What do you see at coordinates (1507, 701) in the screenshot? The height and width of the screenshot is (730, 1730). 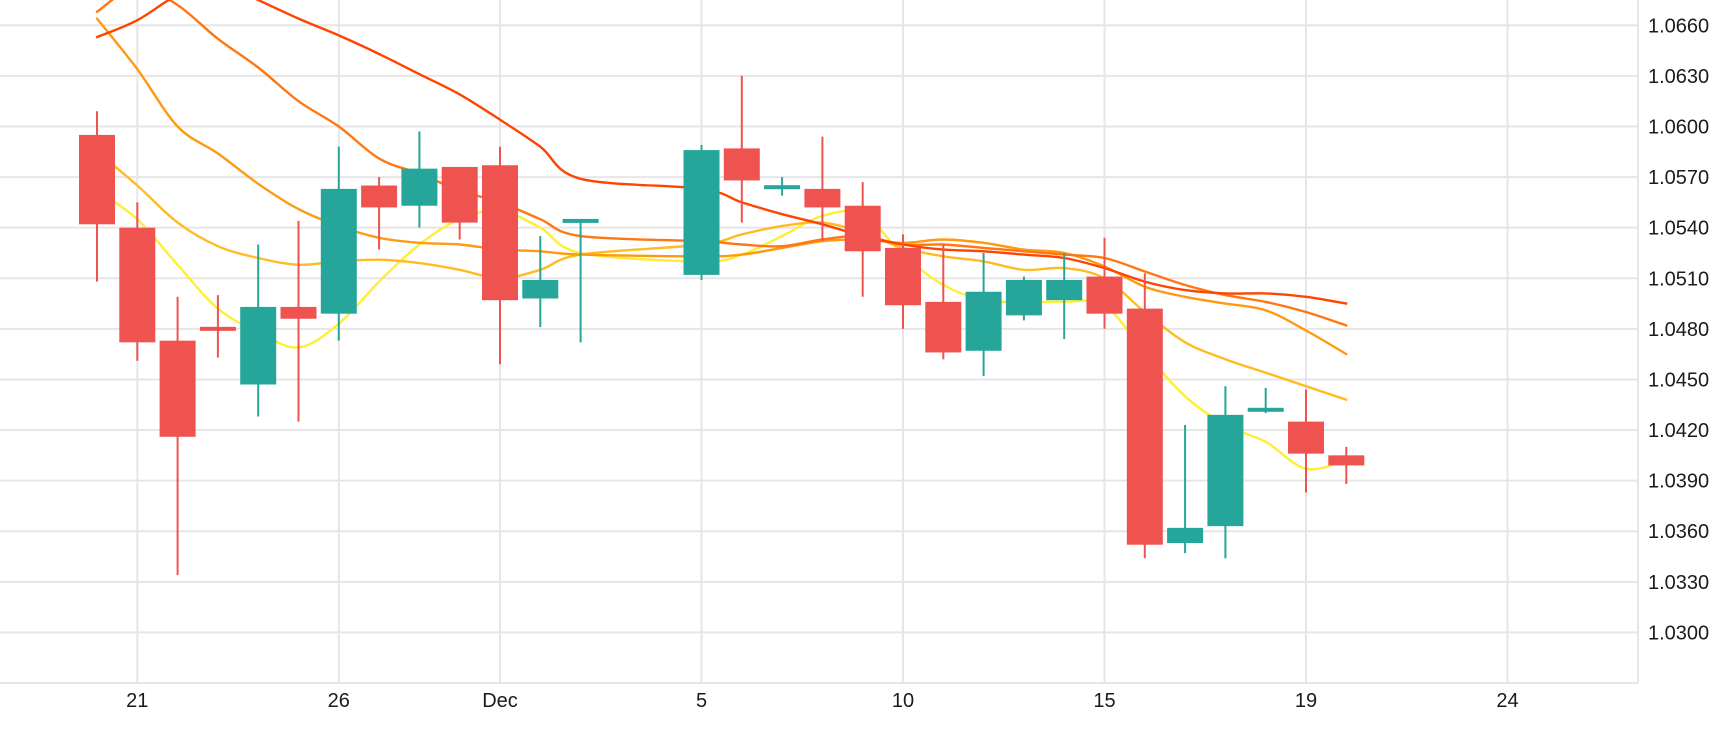 I see `x-tick-label: 24` at bounding box center [1507, 701].